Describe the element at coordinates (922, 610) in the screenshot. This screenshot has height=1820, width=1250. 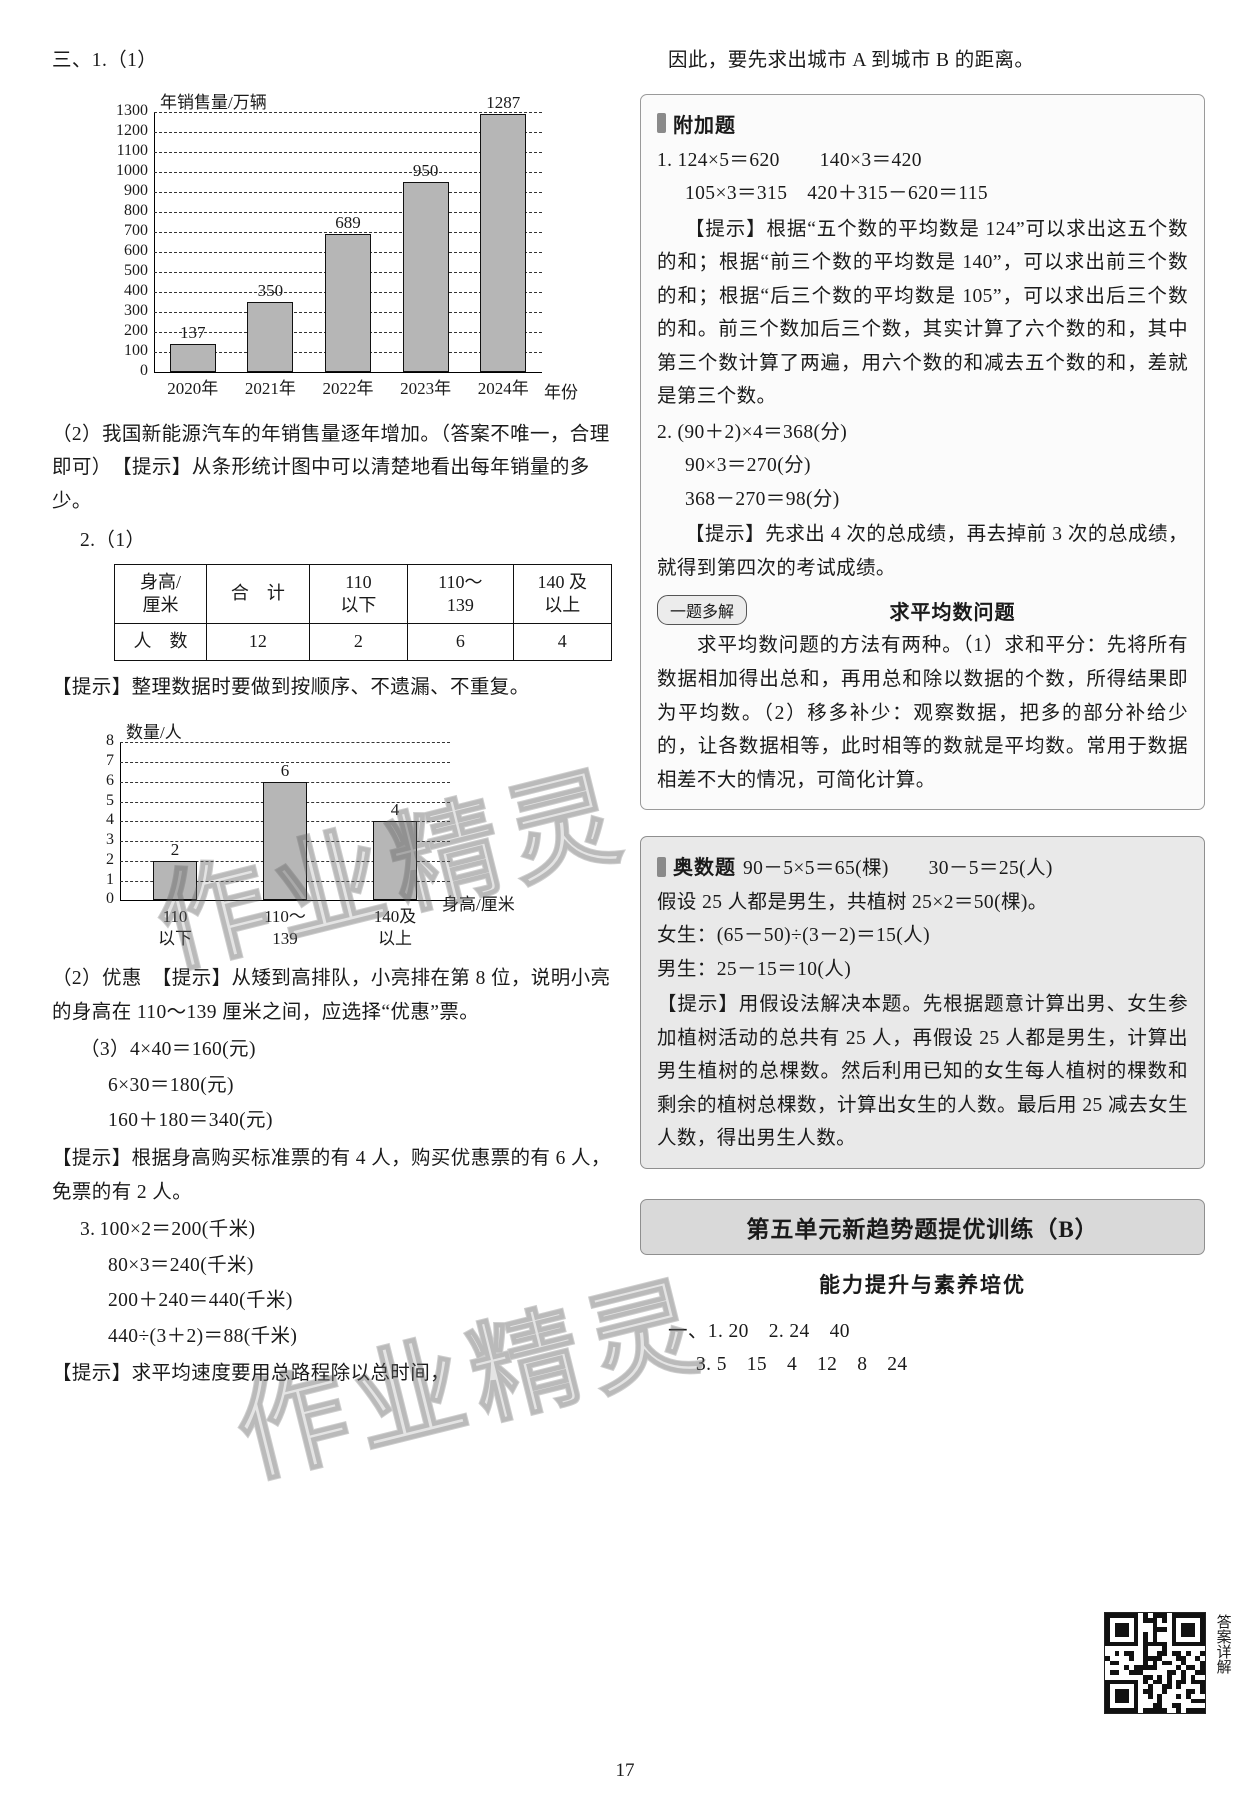
I see `multi-solution-row: 一题多解 求平均数问题` at that location.